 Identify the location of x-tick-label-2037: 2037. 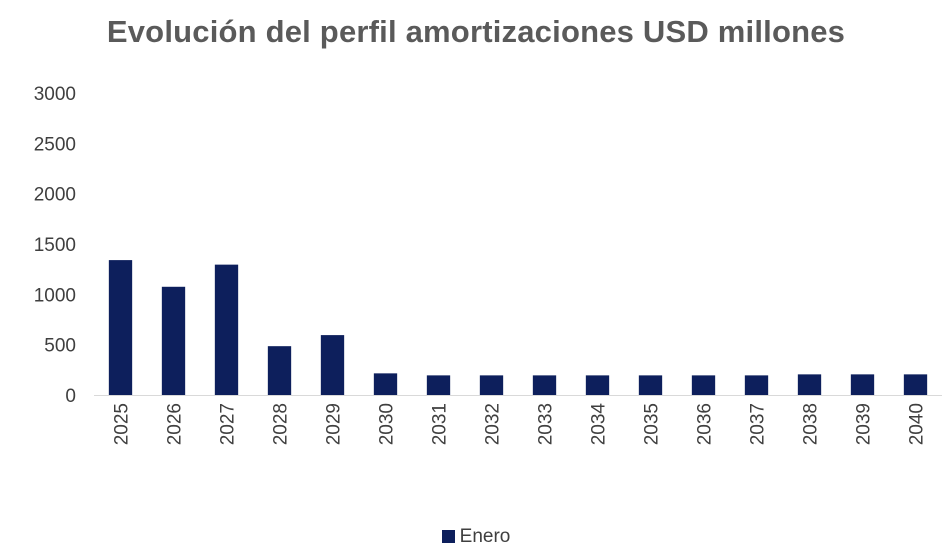
(758, 424).